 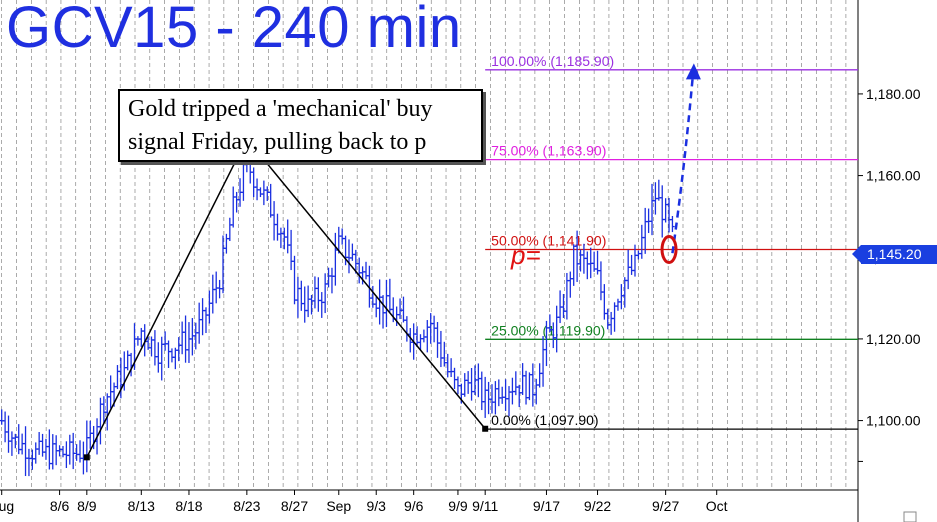 I want to click on fib-level-label: 75.00% (1,163.90), so click(x=548, y=151).